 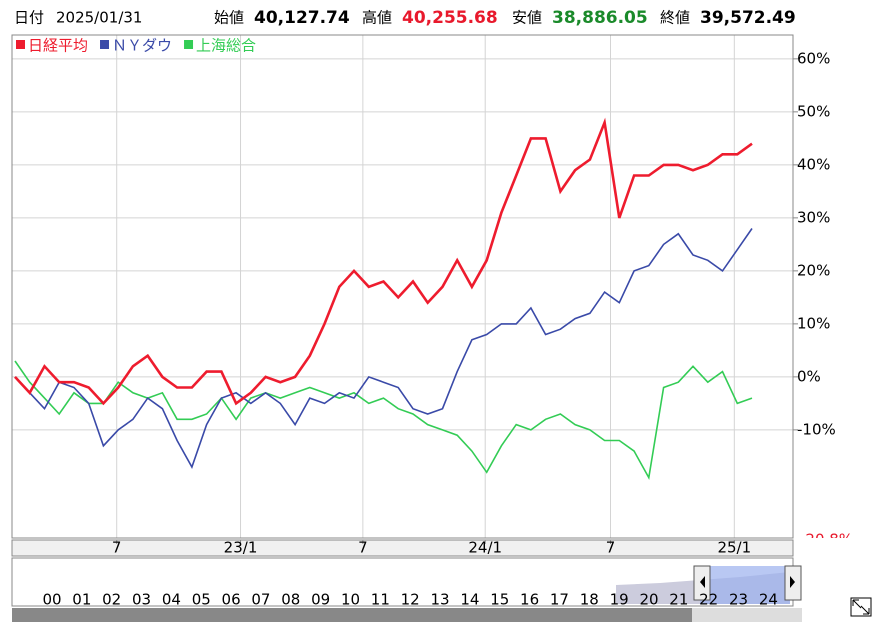 What do you see at coordinates (410, 600) in the screenshot?
I see `navigator-label: 12` at bounding box center [410, 600].